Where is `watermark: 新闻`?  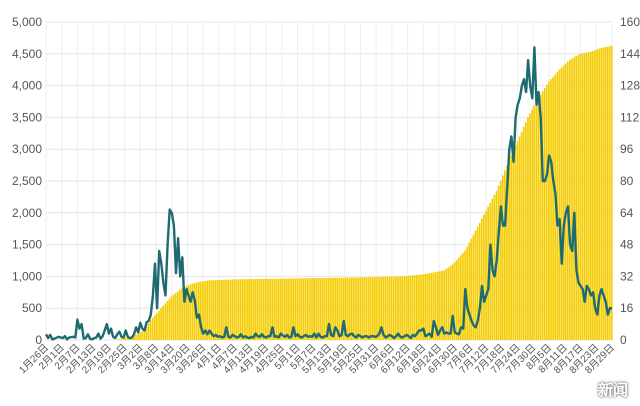 watermark: 新闻 is located at coordinates (612, 390).